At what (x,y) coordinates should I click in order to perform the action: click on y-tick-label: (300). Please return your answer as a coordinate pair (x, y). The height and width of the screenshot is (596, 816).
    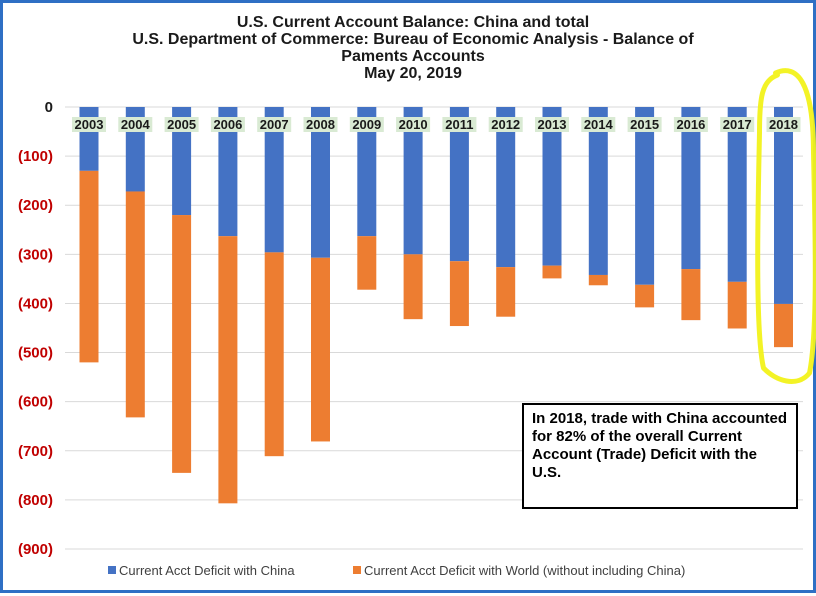
    Looking at the image, I should click on (35, 254).